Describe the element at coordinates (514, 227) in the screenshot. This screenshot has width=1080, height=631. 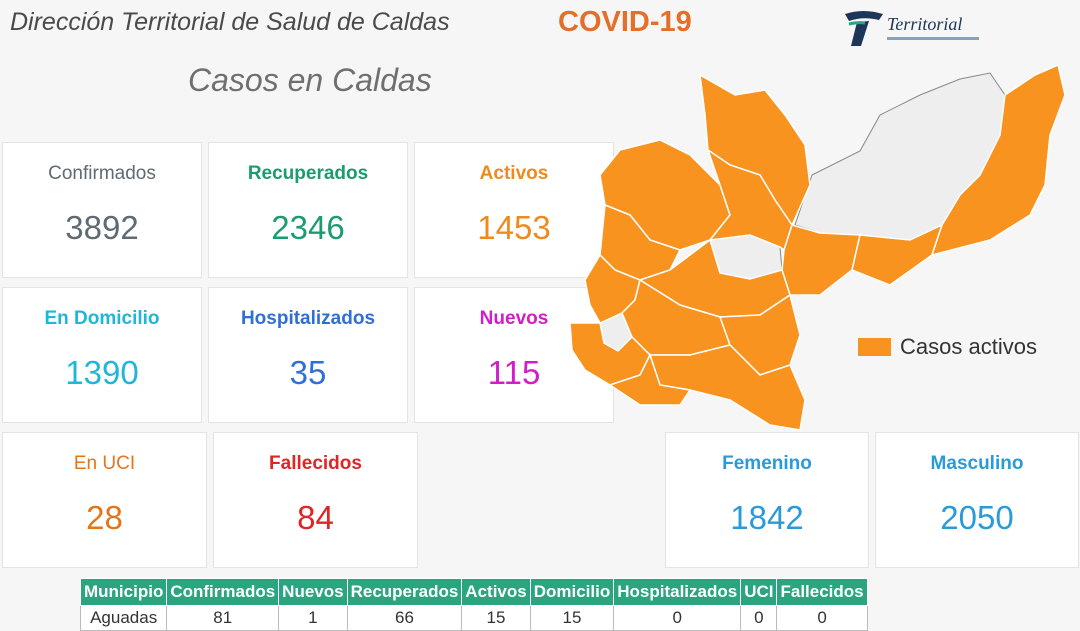
I see `activos-value: 1453` at that location.